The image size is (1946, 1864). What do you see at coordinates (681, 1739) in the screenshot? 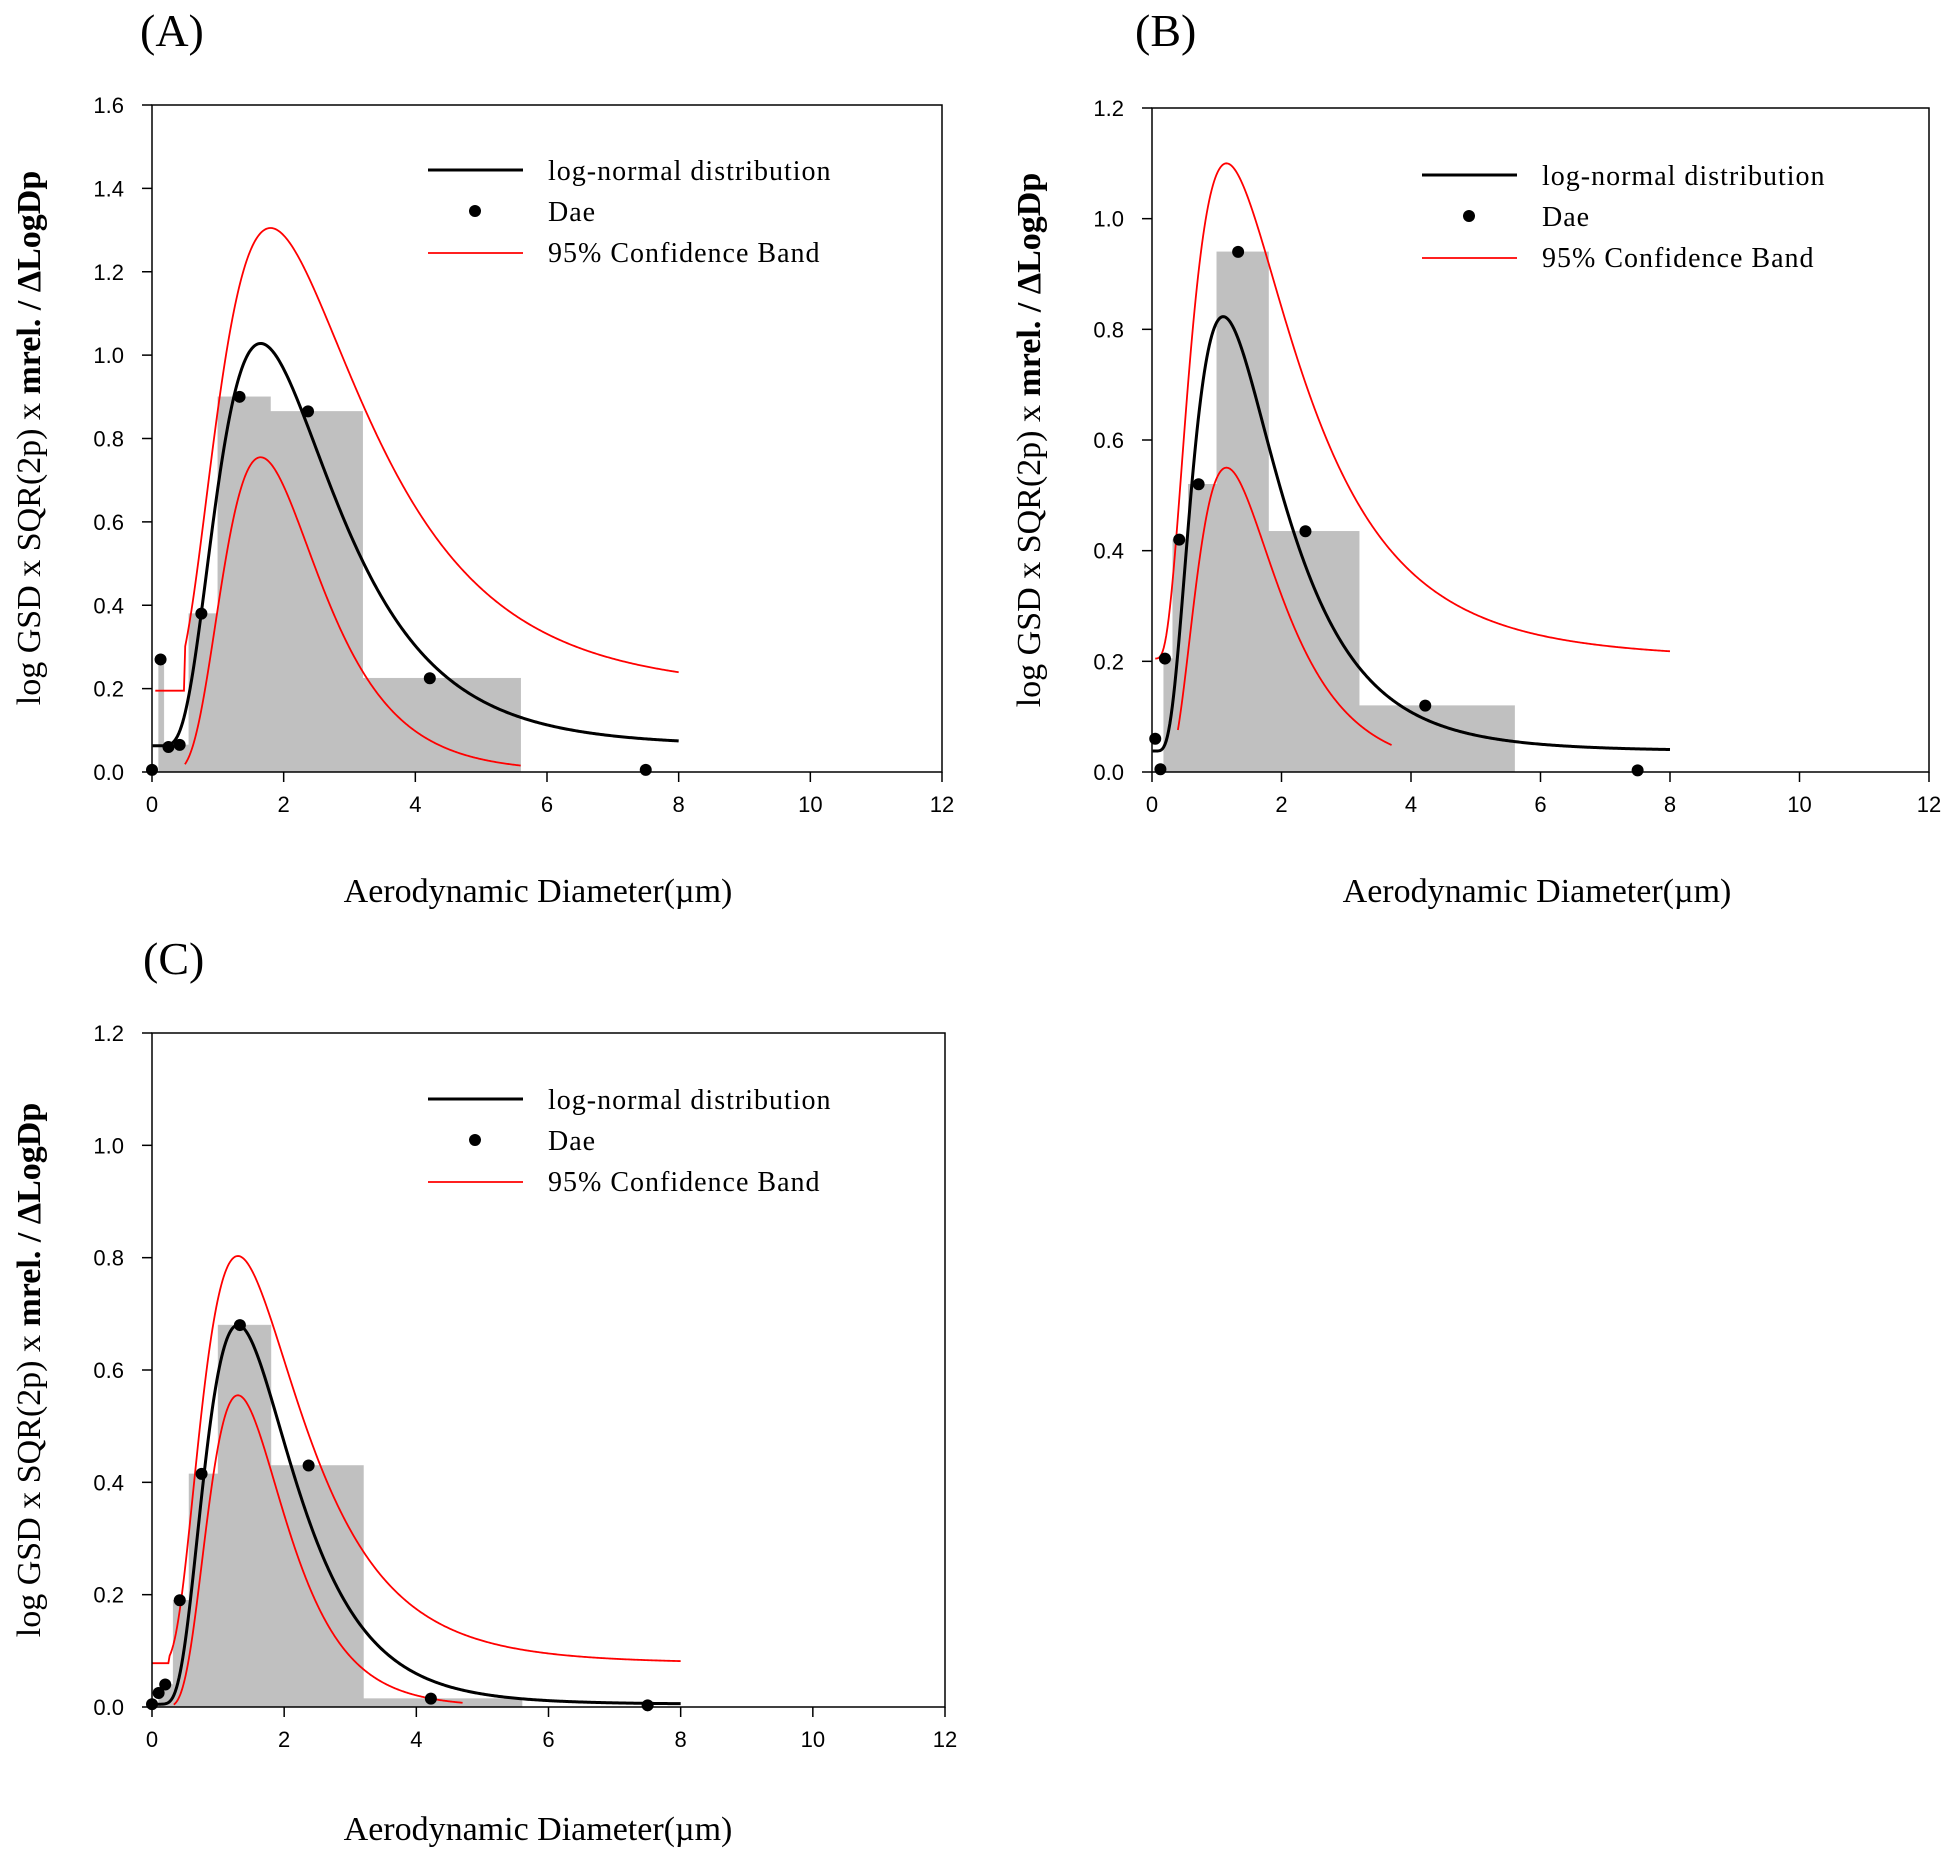
I see `x-tick-label: 8` at bounding box center [681, 1739].